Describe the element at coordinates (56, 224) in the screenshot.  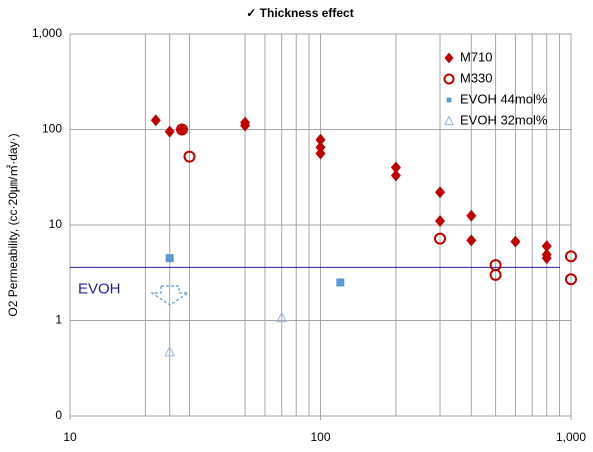
I see `y-tick-label: 10` at that location.